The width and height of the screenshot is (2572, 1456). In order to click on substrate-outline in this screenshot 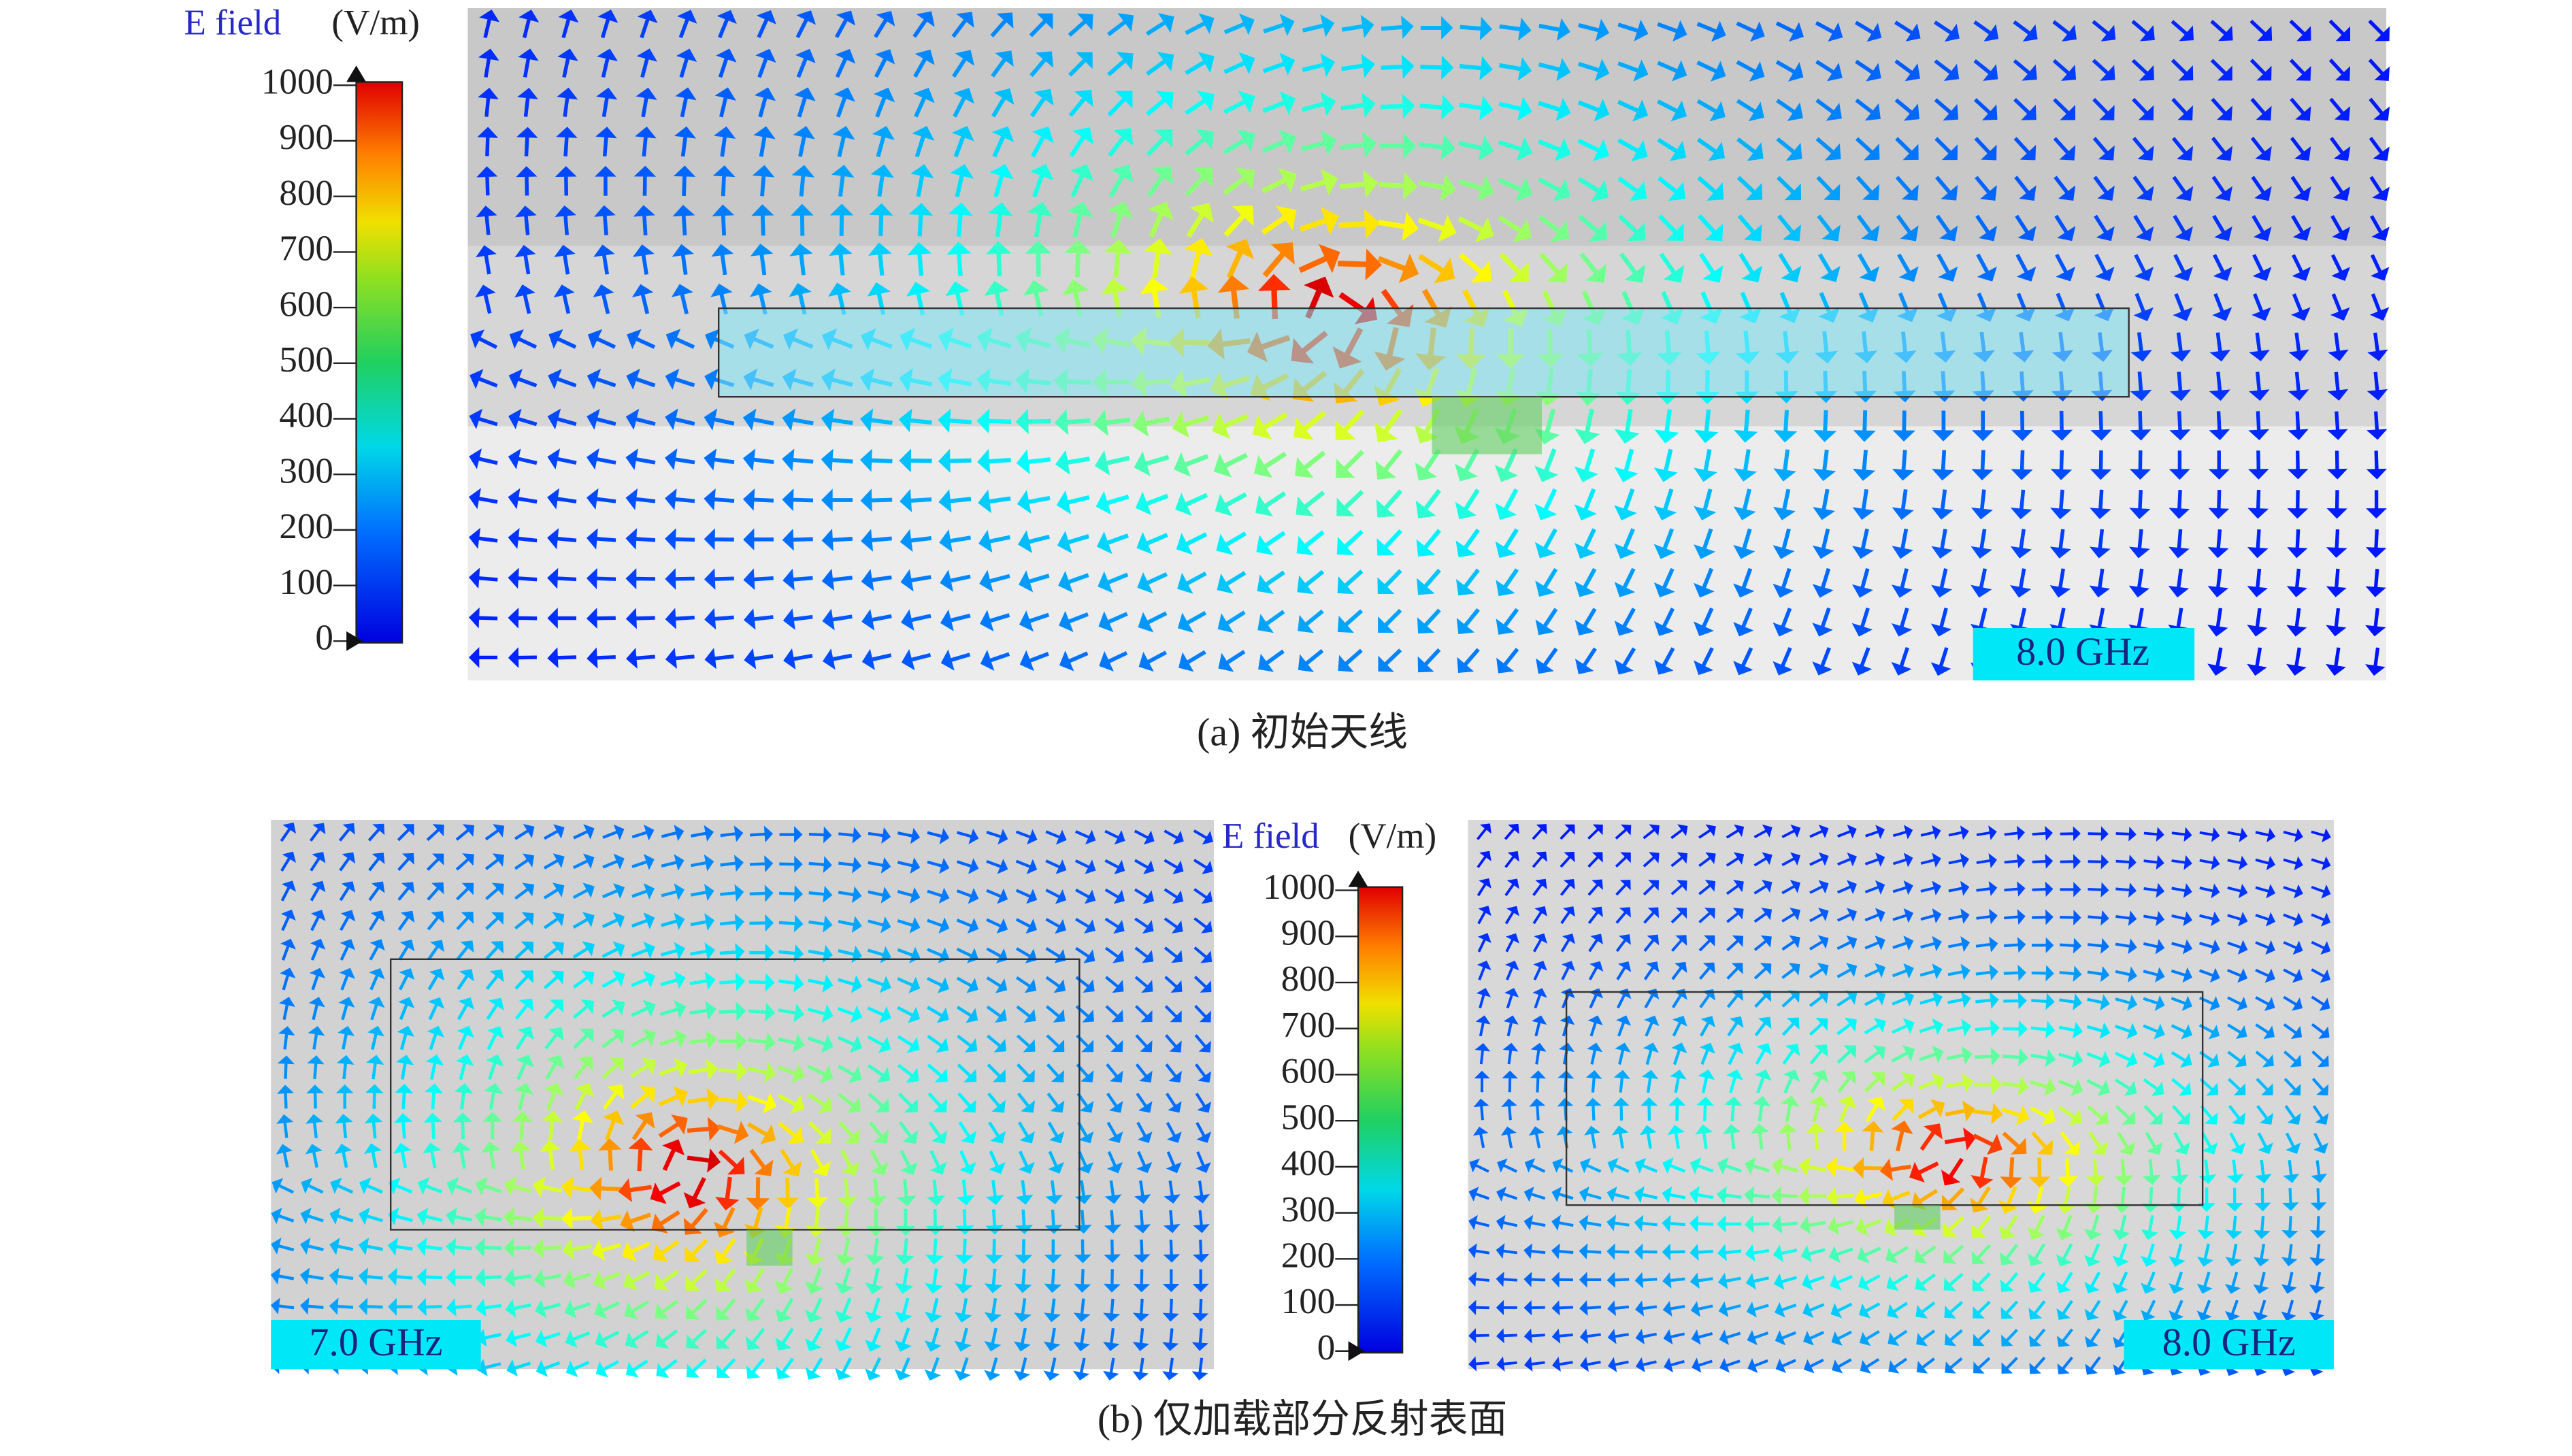, I will do `click(735, 1095)`.